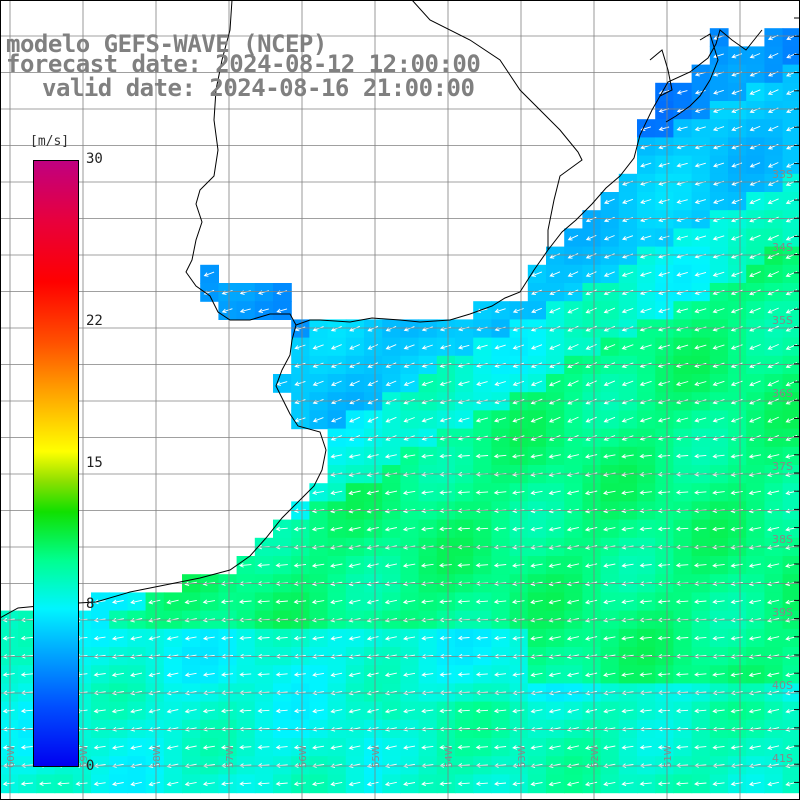  I want to click on colorbar-tick-label: 30, so click(94, 159).